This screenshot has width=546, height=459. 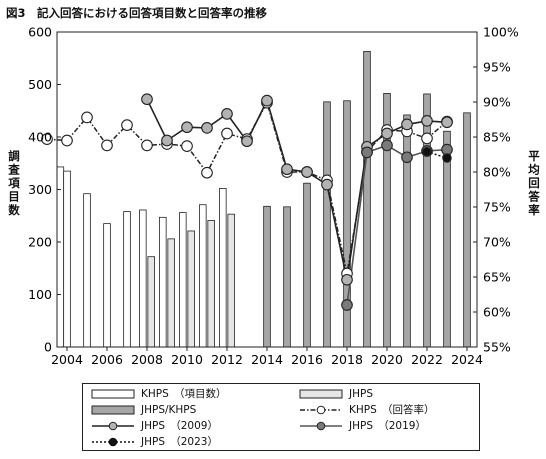 I want to click on point-jhps-2009-2010, so click(x=187, y=127).